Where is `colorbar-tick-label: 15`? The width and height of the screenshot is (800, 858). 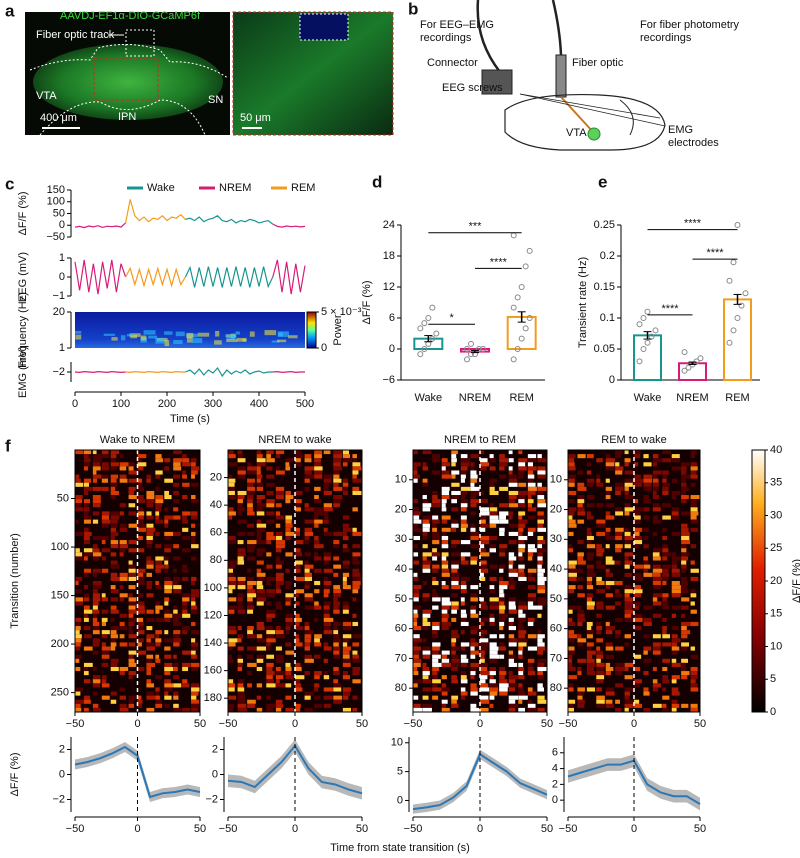 colorbar-tick-label: 15 is located at coordinates (776, 614).